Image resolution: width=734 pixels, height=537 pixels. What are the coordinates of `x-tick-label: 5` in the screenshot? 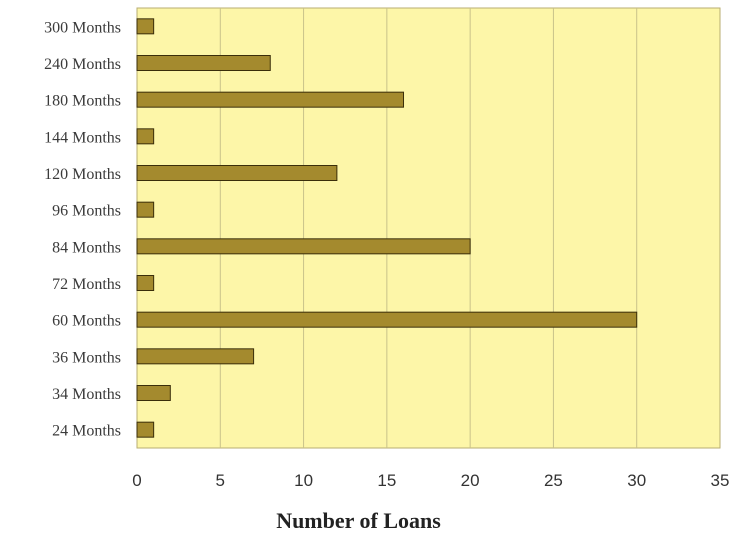 It's located at (220, 480).